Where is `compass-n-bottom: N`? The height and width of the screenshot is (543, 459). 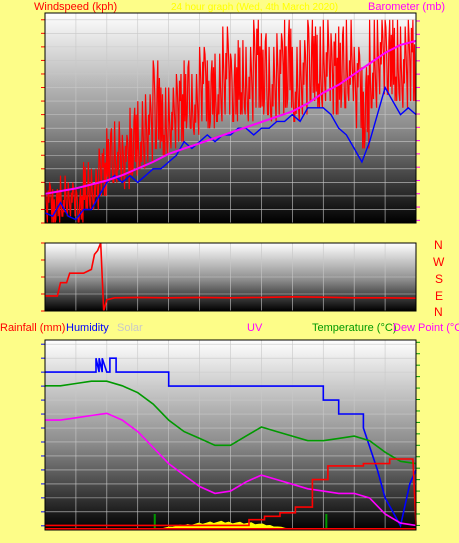
compass-n-bottom: N is located at coordinates (438, 312).